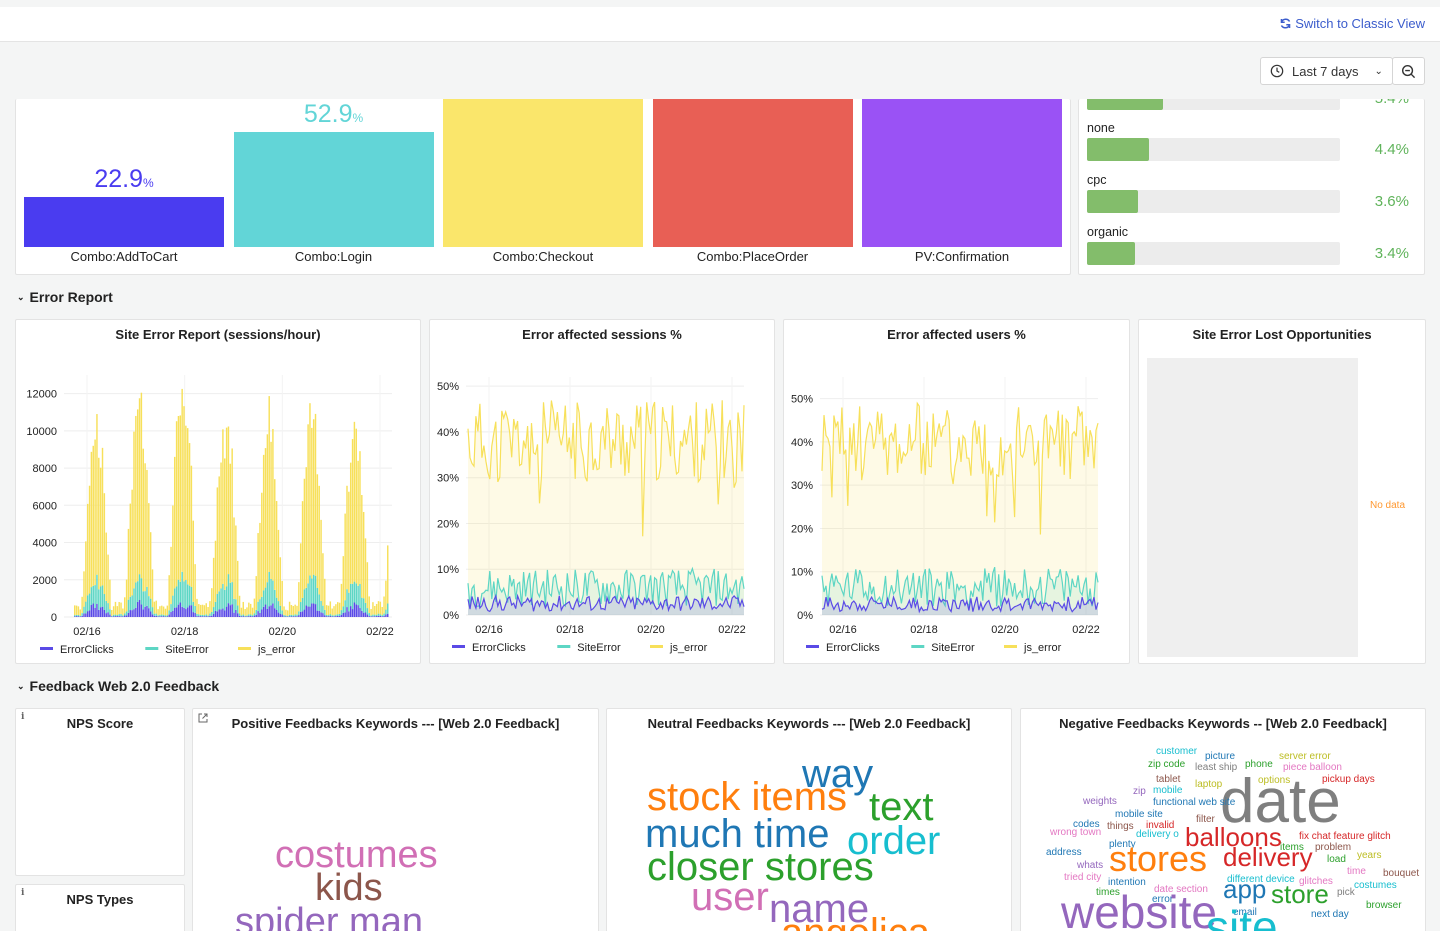 The image size is (1440, 931). I want to click on legend-label: js_error, so click(1042, 648).